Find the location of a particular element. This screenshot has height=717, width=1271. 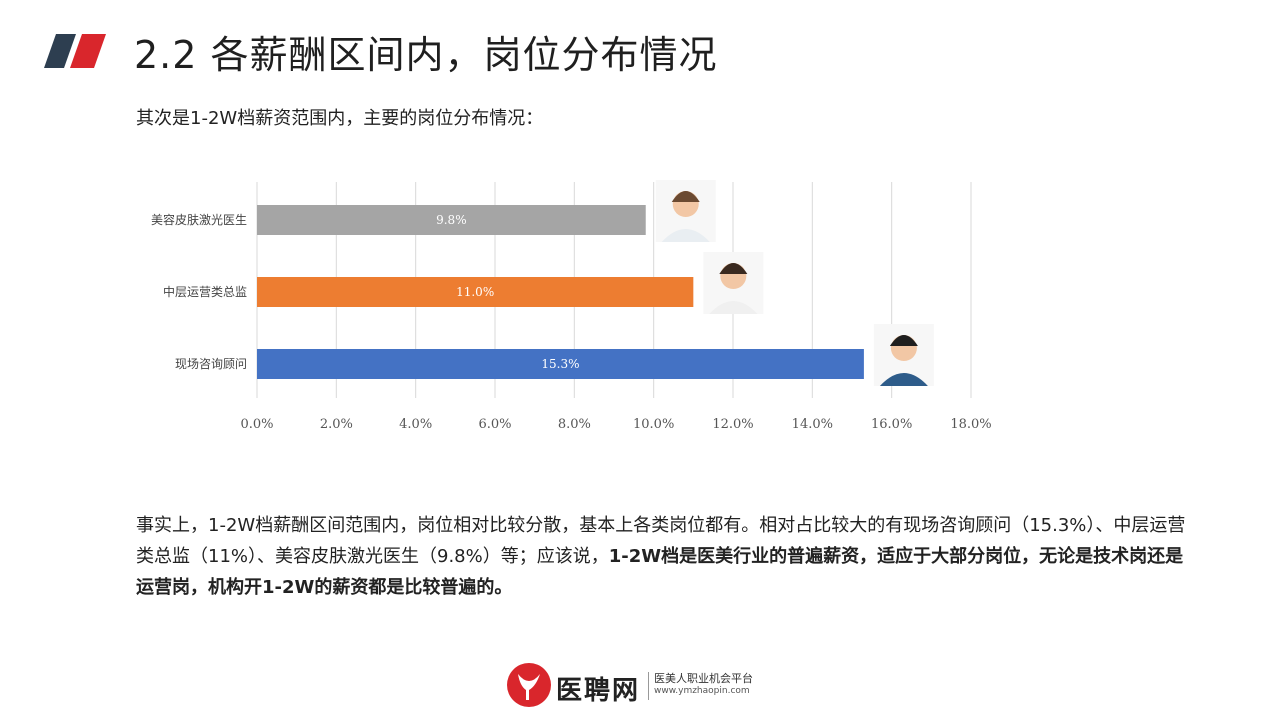

footer-brand: 医聘网 医美人职业机会平台 www.ymzhaopin.com is located at coordinates (656, 685).